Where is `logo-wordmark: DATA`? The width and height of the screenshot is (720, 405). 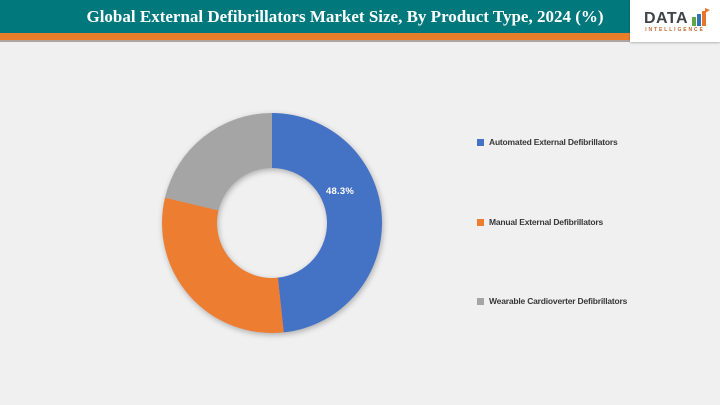 logo-wordmark: DATA is located at coordinates (666, 18).